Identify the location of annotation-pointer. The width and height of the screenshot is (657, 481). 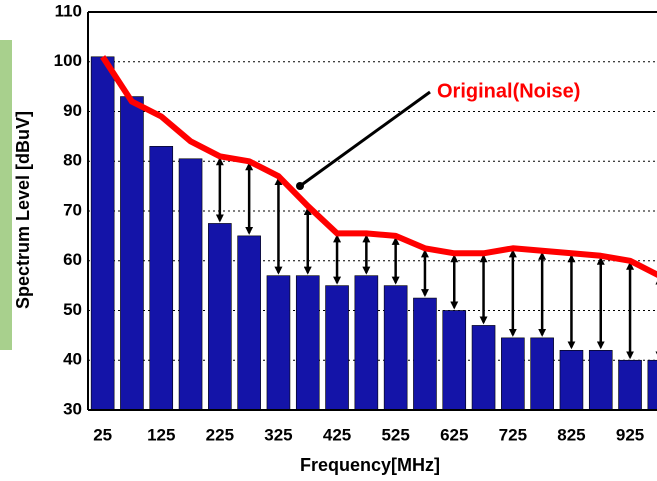
(365, 139).